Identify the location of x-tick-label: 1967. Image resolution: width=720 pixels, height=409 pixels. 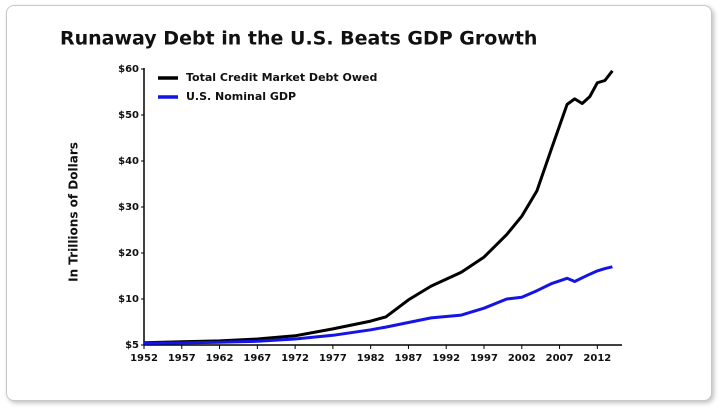
(257, 358).